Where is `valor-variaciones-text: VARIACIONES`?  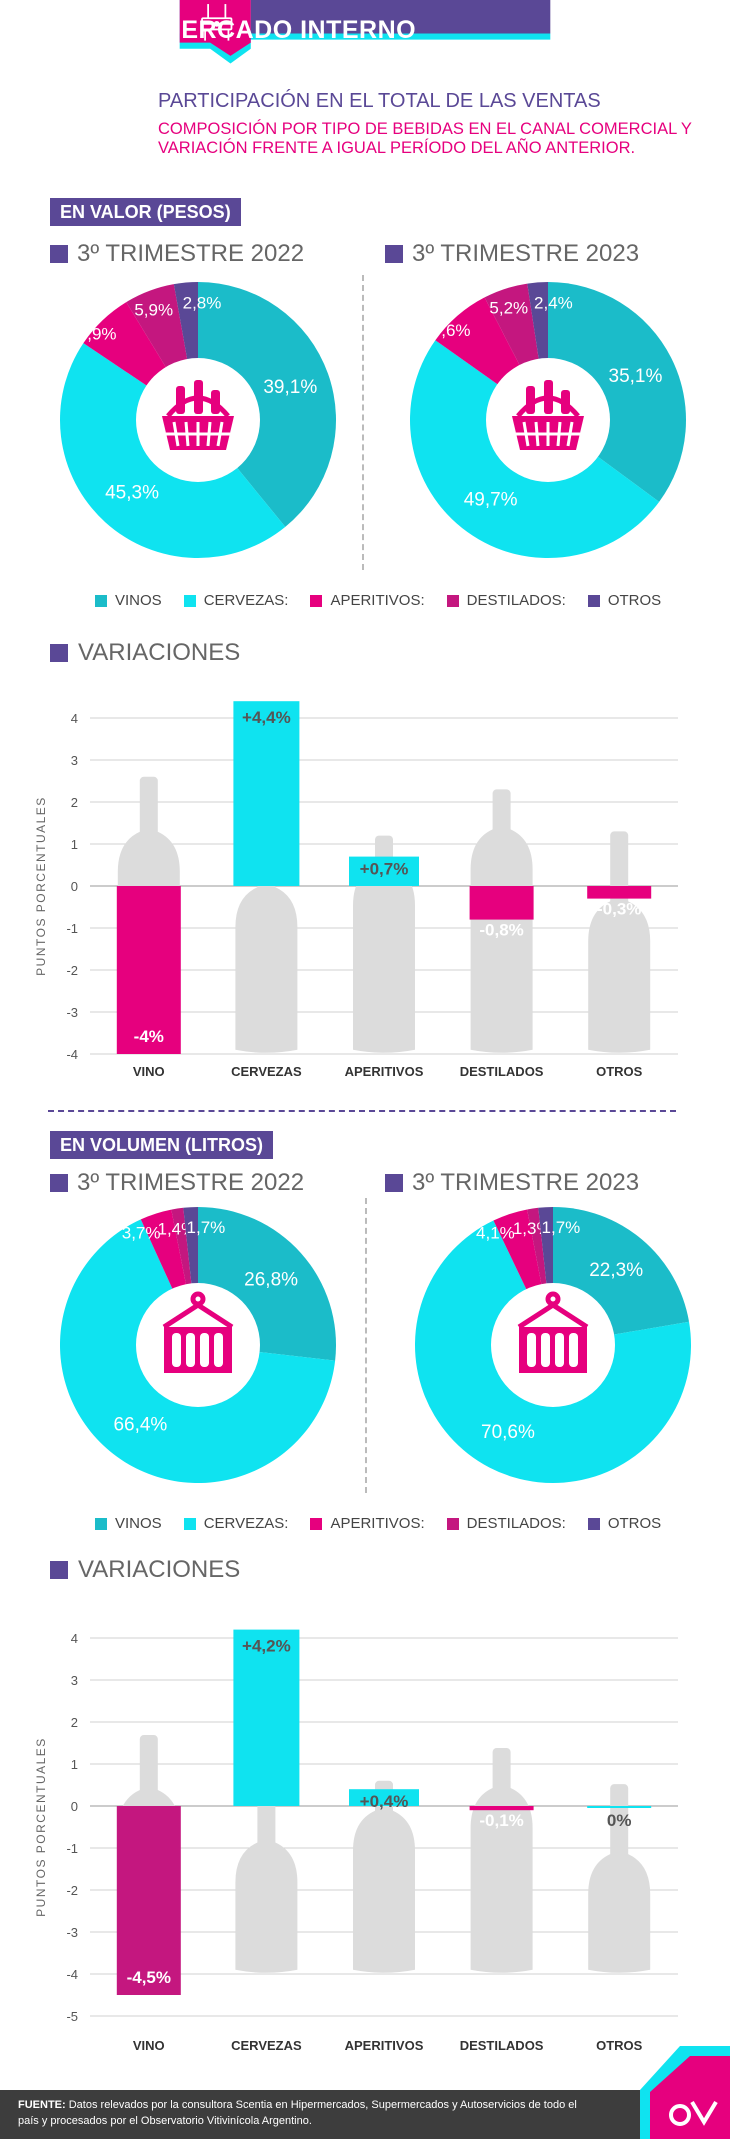
valor-variaciones-text: VARIACIONES is located at coordinates (159, 652).